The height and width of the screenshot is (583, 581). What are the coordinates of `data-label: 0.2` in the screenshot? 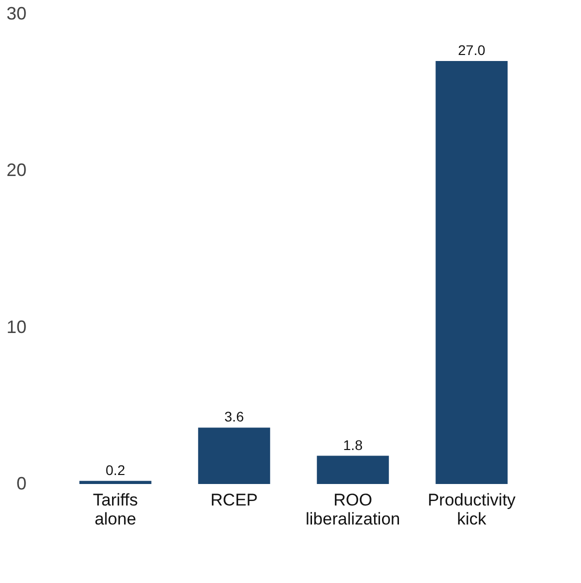 It's located at (116, 470).